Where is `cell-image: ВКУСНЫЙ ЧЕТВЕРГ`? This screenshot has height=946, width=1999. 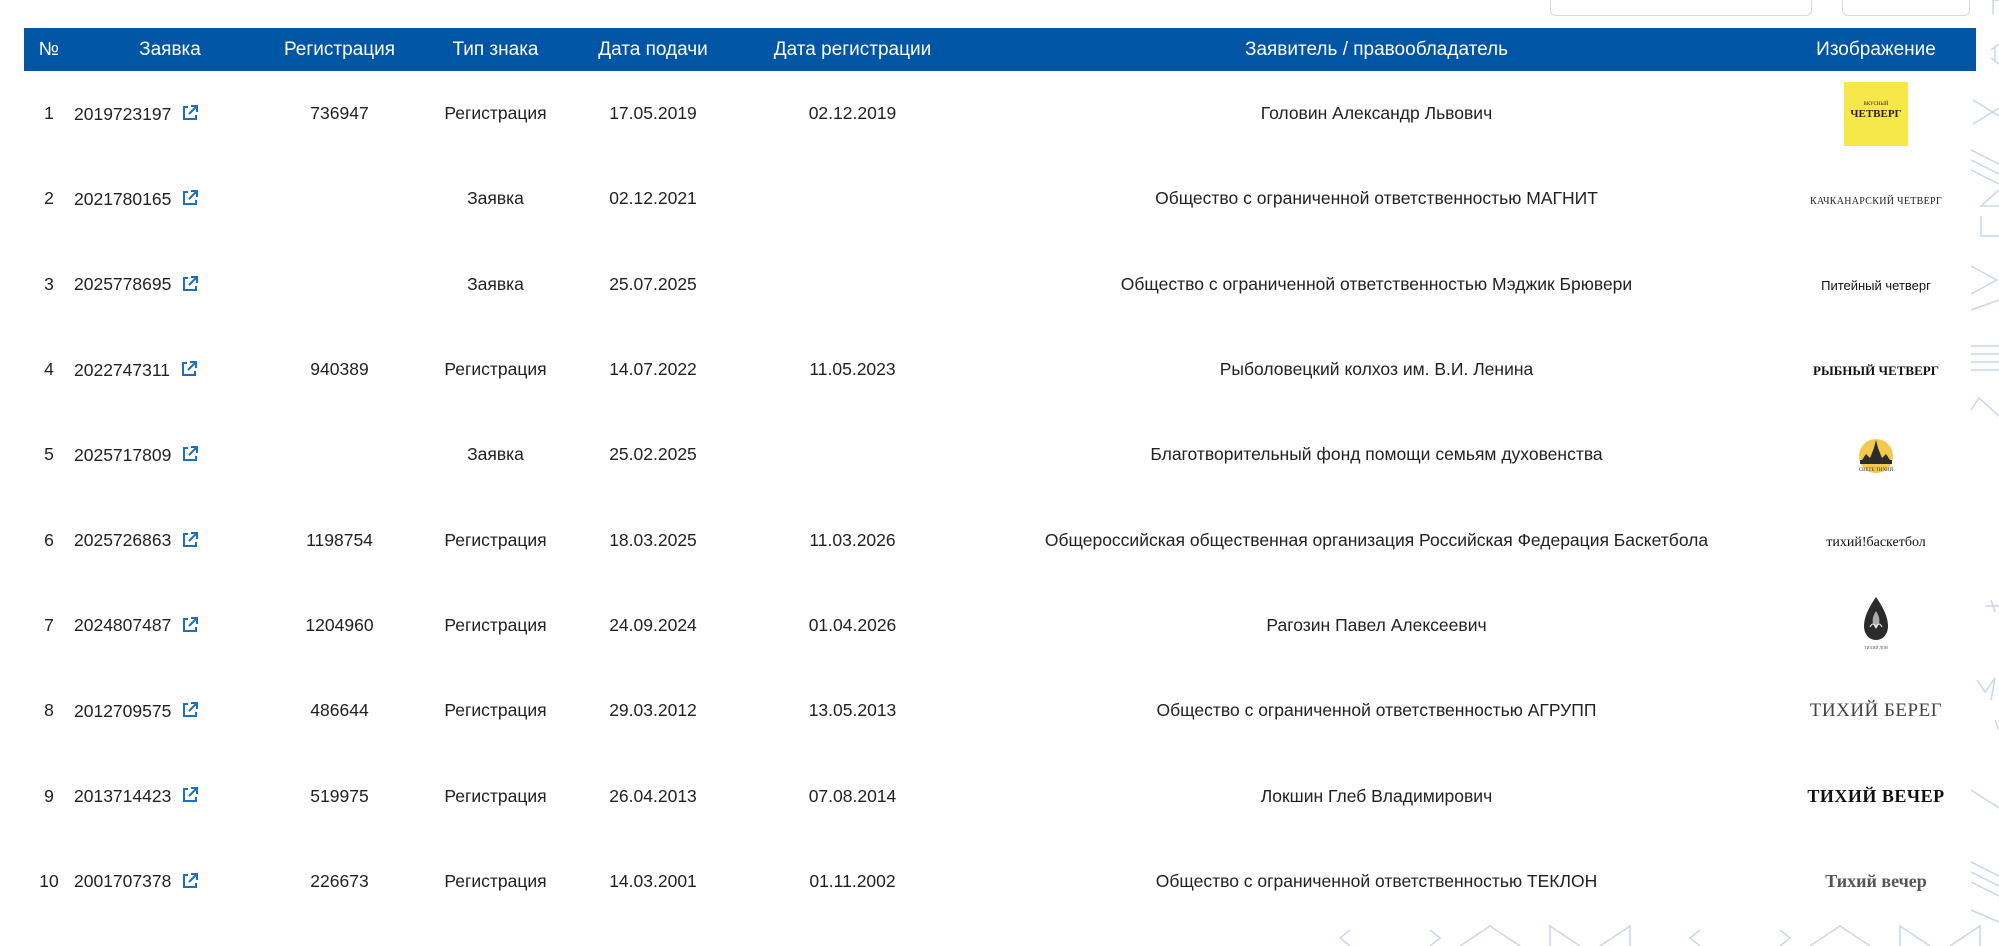
cell-image: ВКУСНЫЙ ЧЕТВЕРГ is located at coordinates (1876, 113).